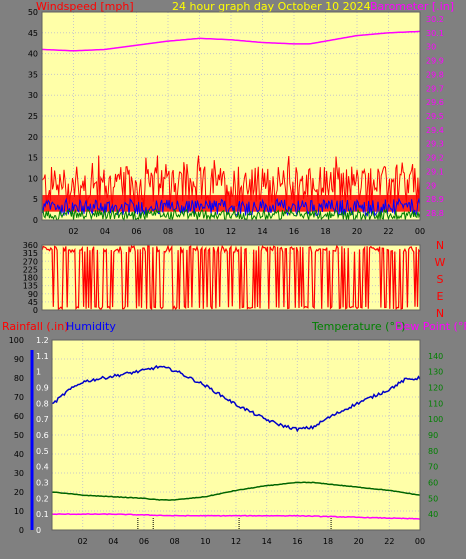  Describe the element at coordinates (357, 231) in the screenshot. I see `wind-x-tick-label: 20` at that location.